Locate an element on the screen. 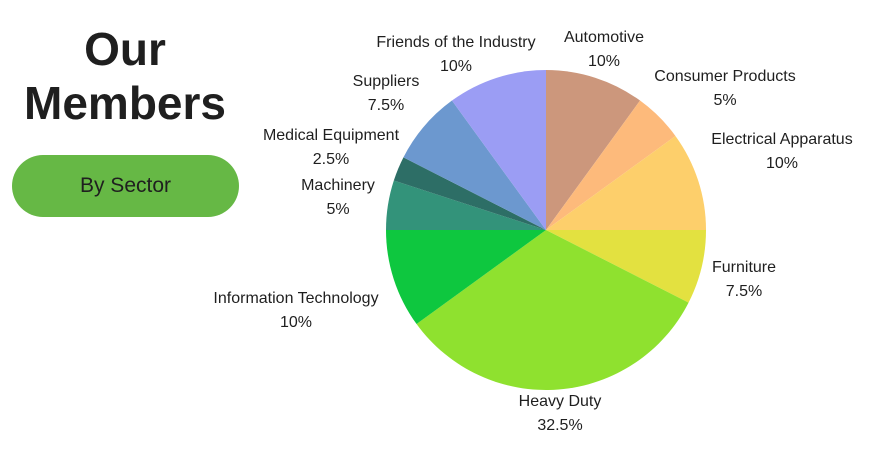  slice-label-machinery: Machinery is located at coordinates (338, 185).